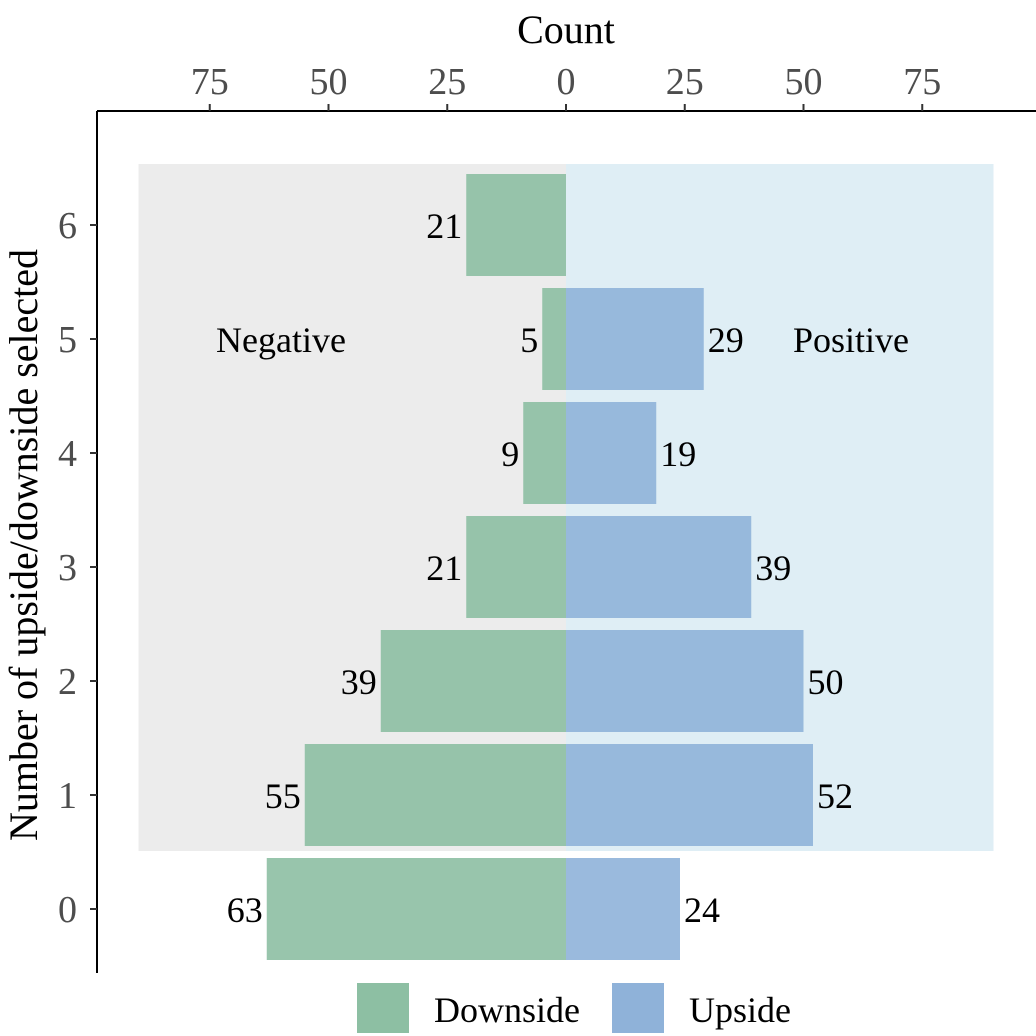 Image resolution: width=1036 pixels, height=1036 pixels. What do you see at coordinates (67, 910) in the screenshot?
I see `y-tick-label: 0` at bounding box center [67, 910].